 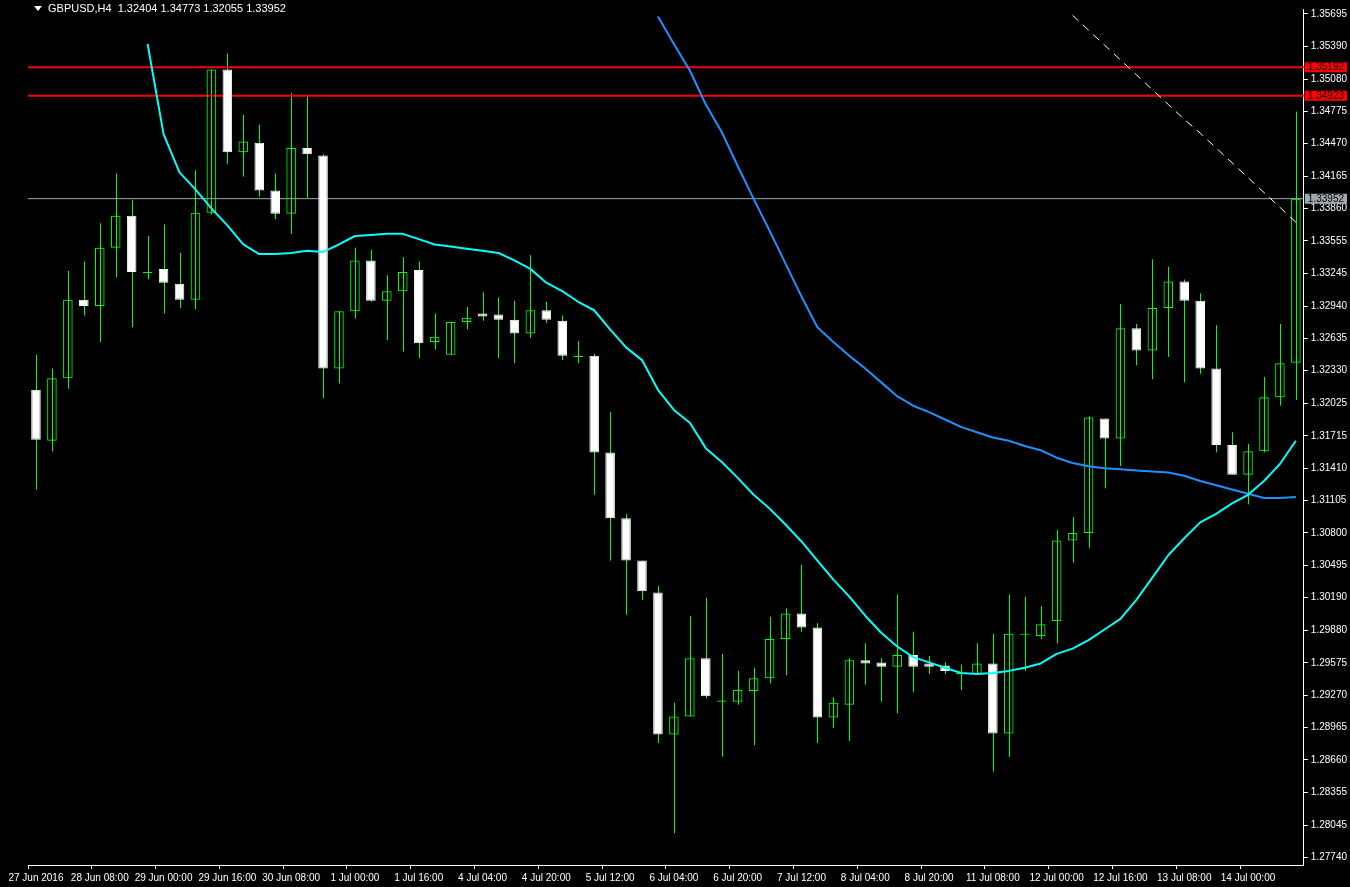 What do you see at coordinates (355, 877) in the screenshot?
I see `x-tick-label: 1 Jul 00:00` at bounding box center [355, 877].